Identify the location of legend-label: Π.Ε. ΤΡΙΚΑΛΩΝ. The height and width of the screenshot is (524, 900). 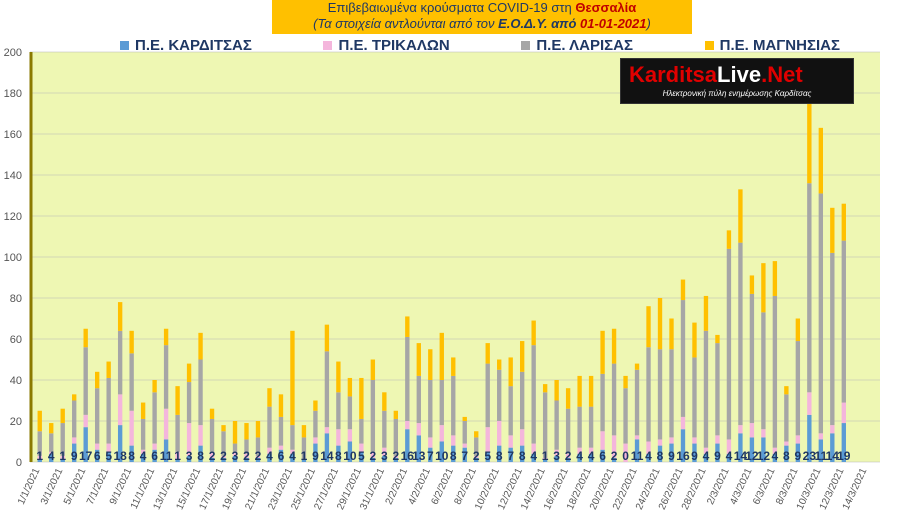
(394, 45).